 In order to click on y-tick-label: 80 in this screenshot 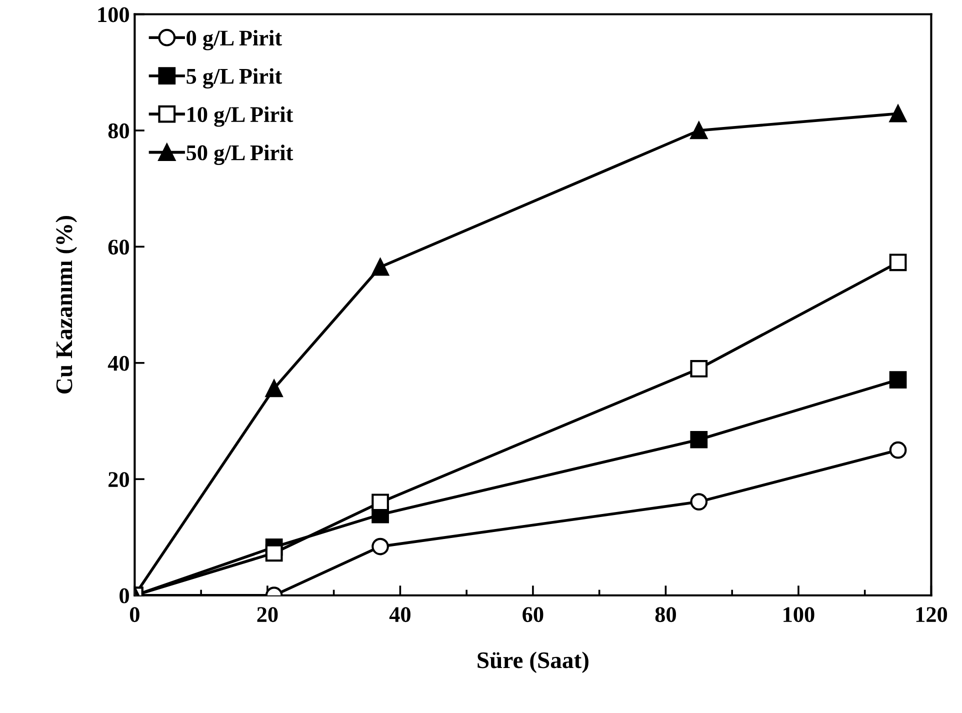, I will do `click(118, 130)`.